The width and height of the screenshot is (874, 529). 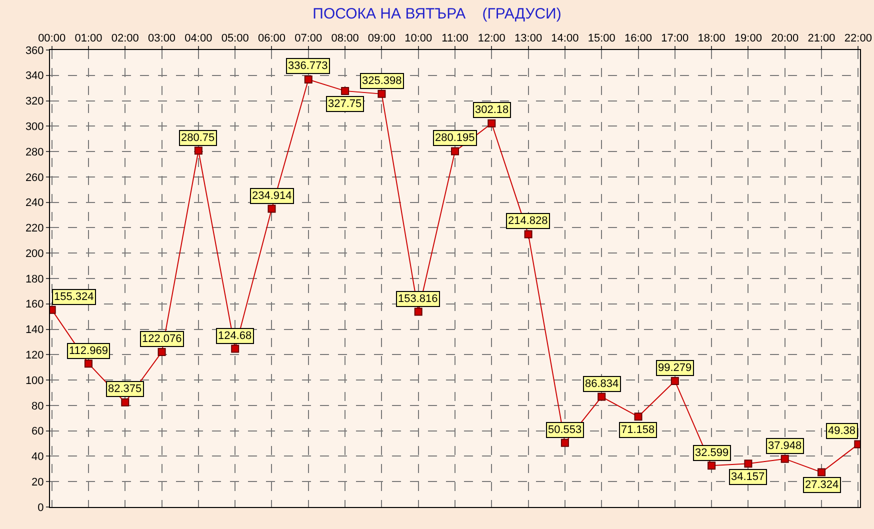 I want to click on data-label: 50.553, so click(x=565, y=430).